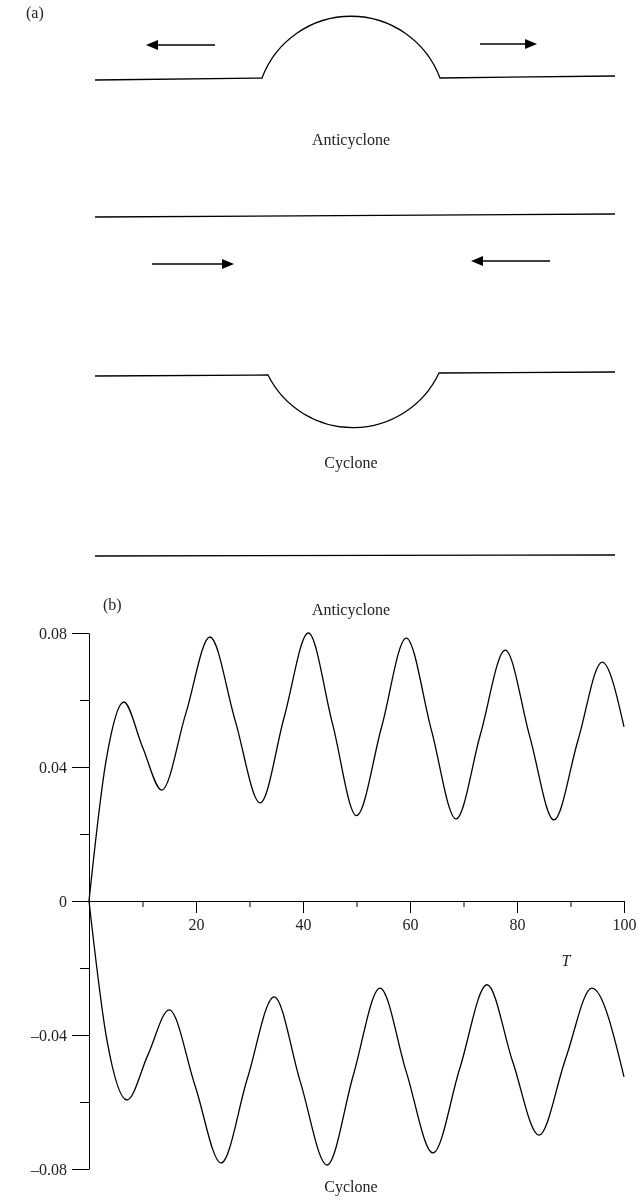  I want to click on x-axis-title: T, so click(566, 960).